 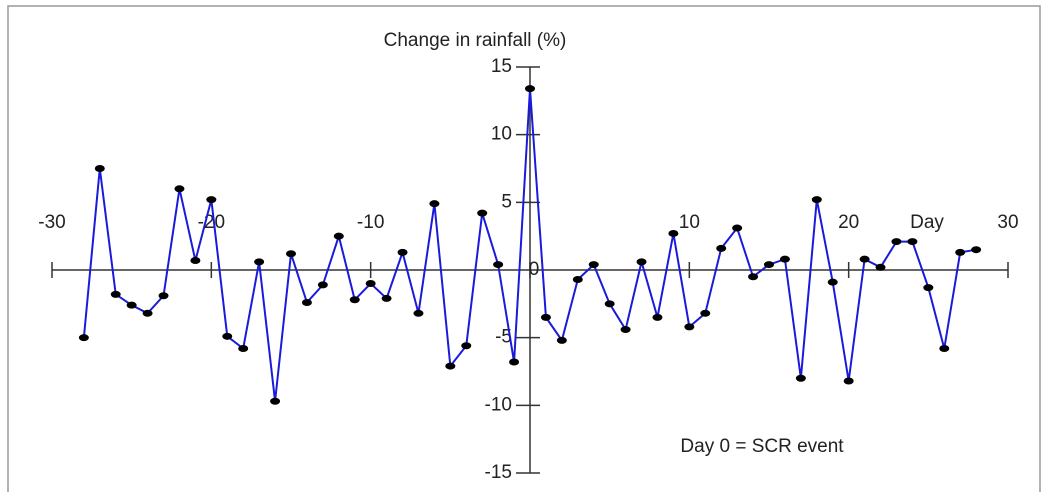 I want to click on y-tick-label: 10, so click(x=501, y=134).